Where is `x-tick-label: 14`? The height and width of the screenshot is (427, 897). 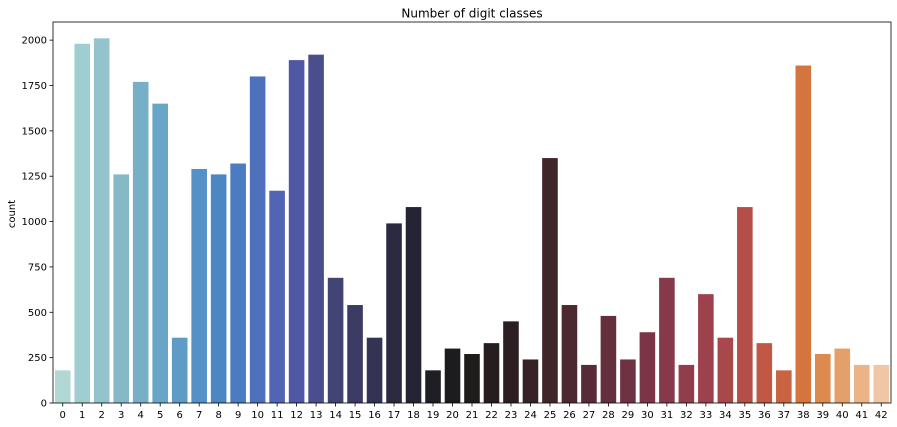
x-tick-label: 14 is located at coordinates (335, 415).